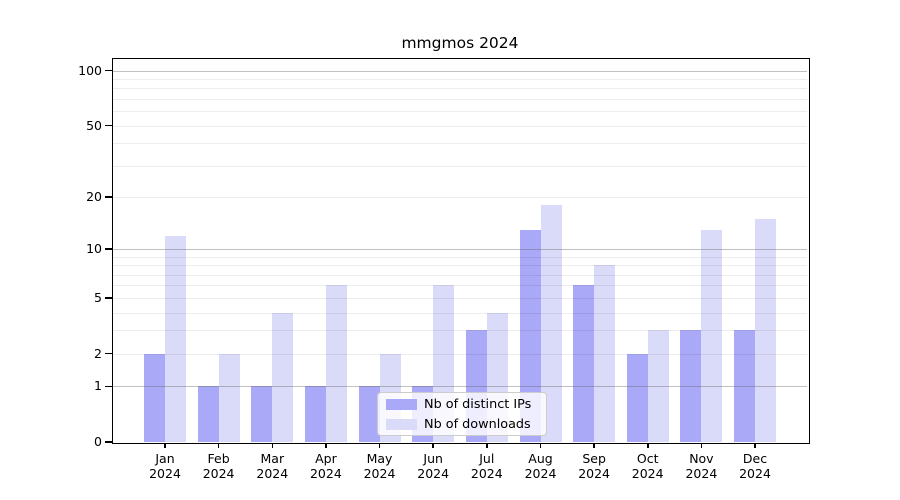  What do you see at coordinates (94, 125) in the screenshot?
I see `y-tick-label-50: 50` at bounding box center [94, 125].